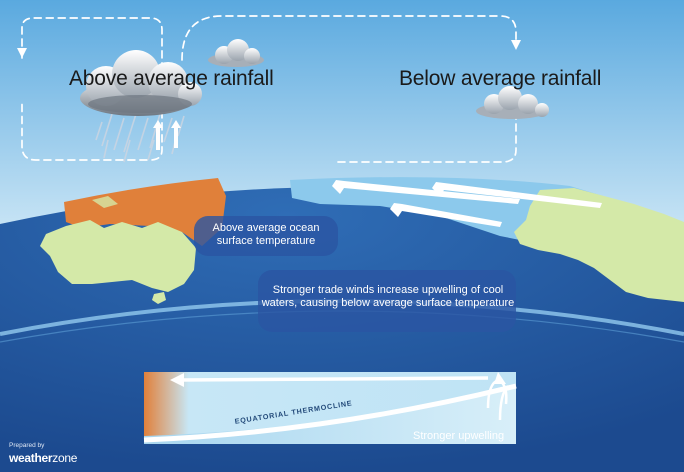 The width and height of the screenshot is (684, 472). I want to click on australia-land, so click(118, 256).